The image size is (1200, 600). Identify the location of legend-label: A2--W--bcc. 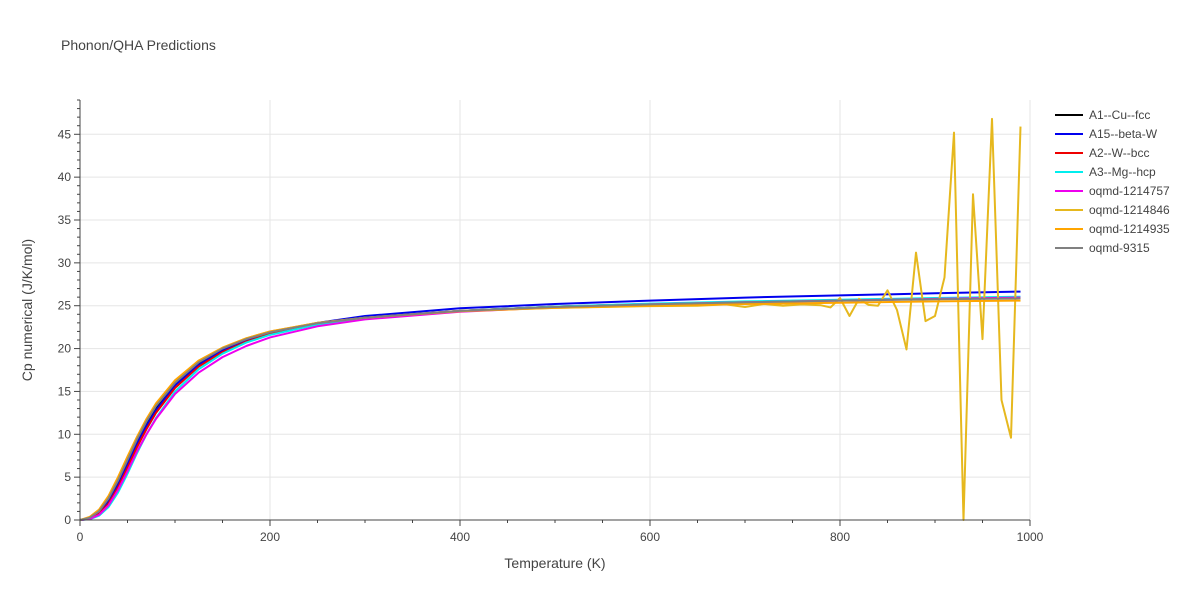
(1119, 153).